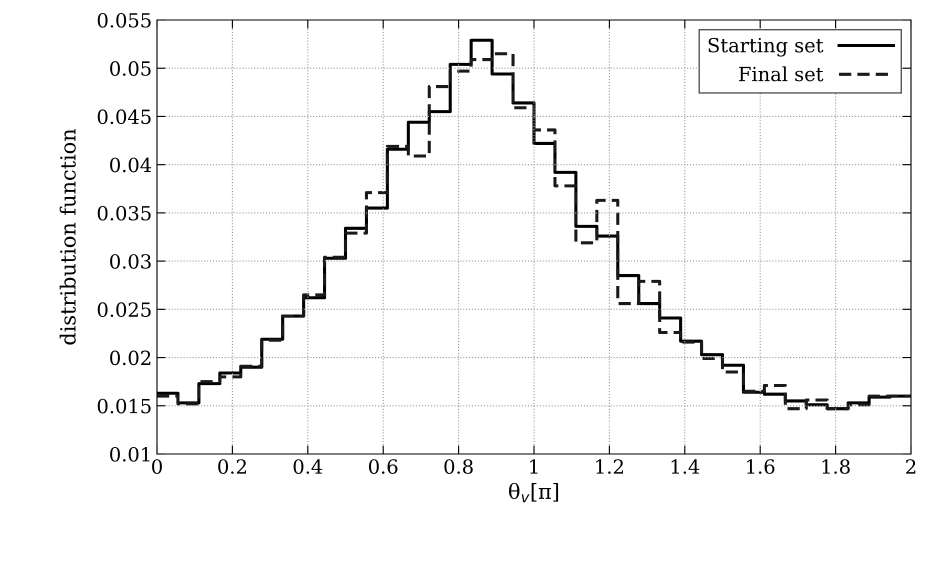 The image size is (927, 572). Describe the element at coordinates (383, 466) in the screenshot. I see `x-tick-label: 0.6` at that location.